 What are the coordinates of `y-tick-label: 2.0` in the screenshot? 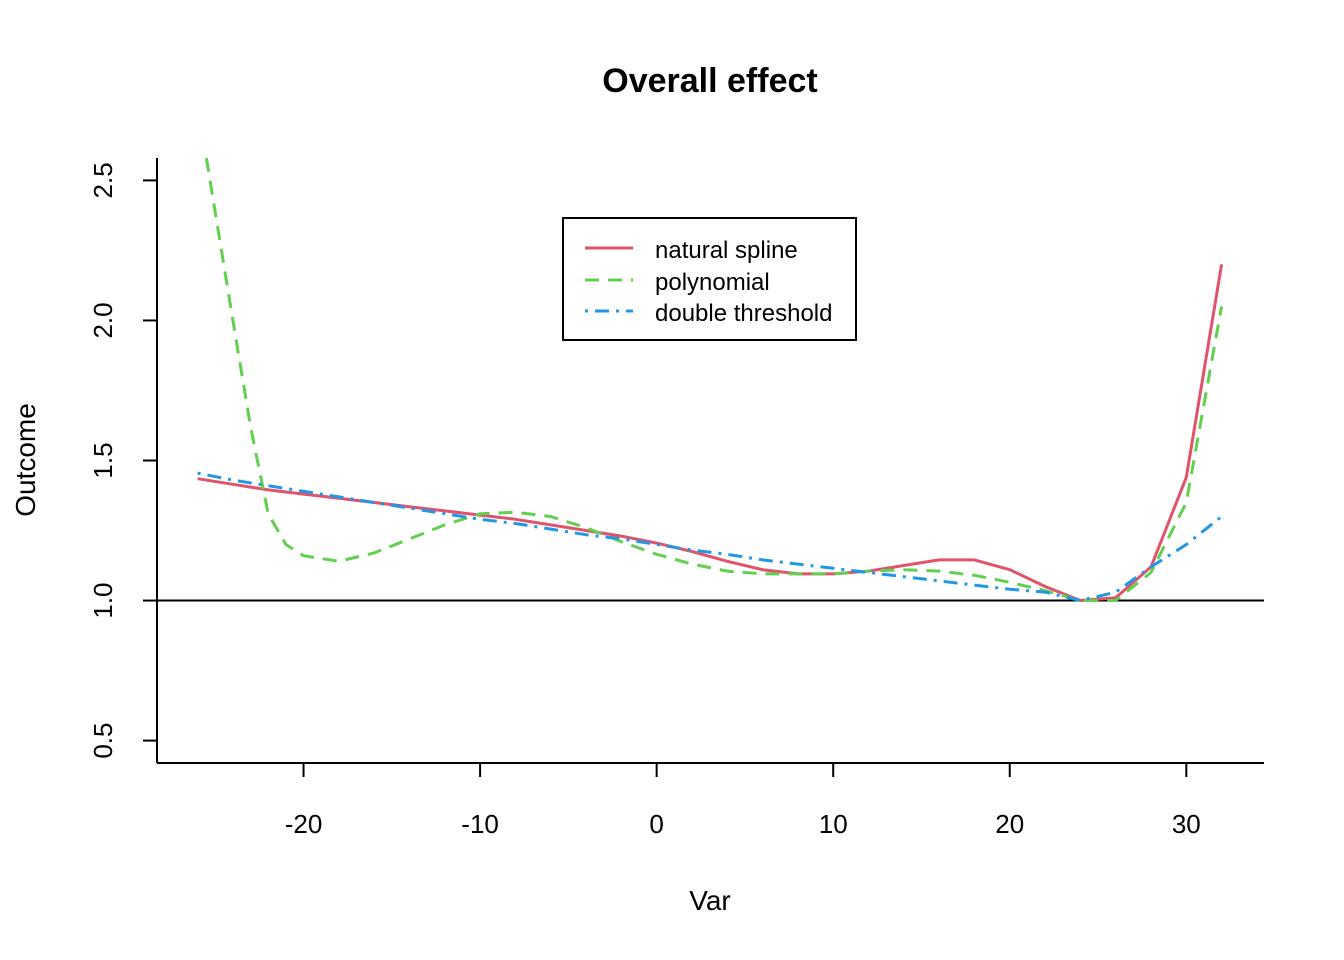 It's located at (103, 320).